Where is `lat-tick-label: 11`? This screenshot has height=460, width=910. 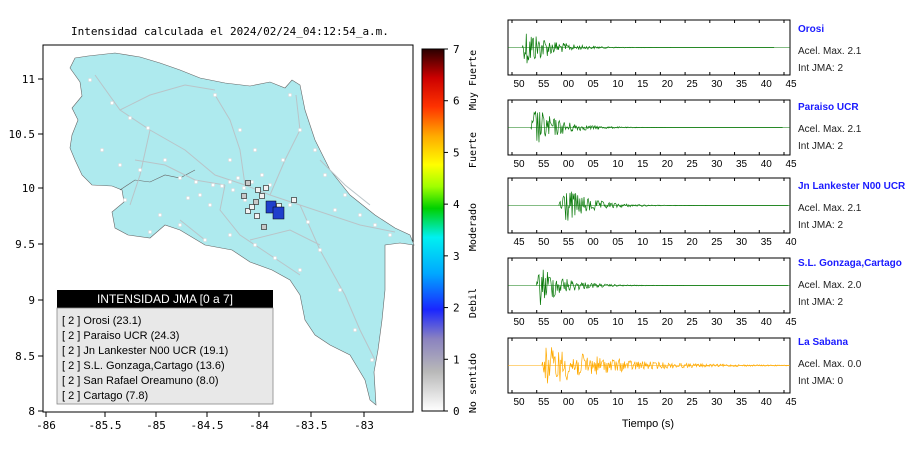 lat-tick-label: 11 is located at coordinates (28, 79).